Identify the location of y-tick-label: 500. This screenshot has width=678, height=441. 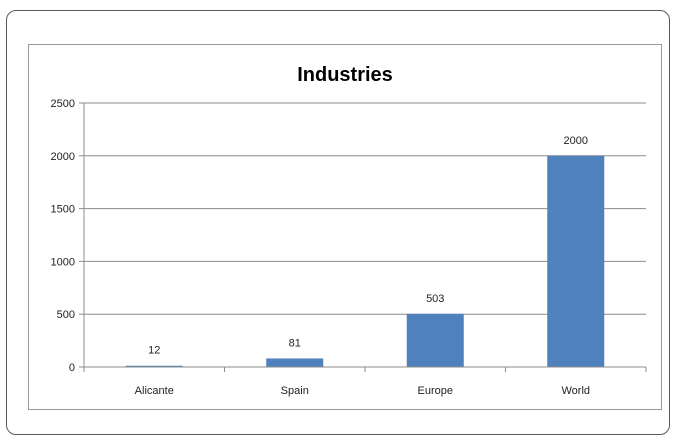
(66, 315).